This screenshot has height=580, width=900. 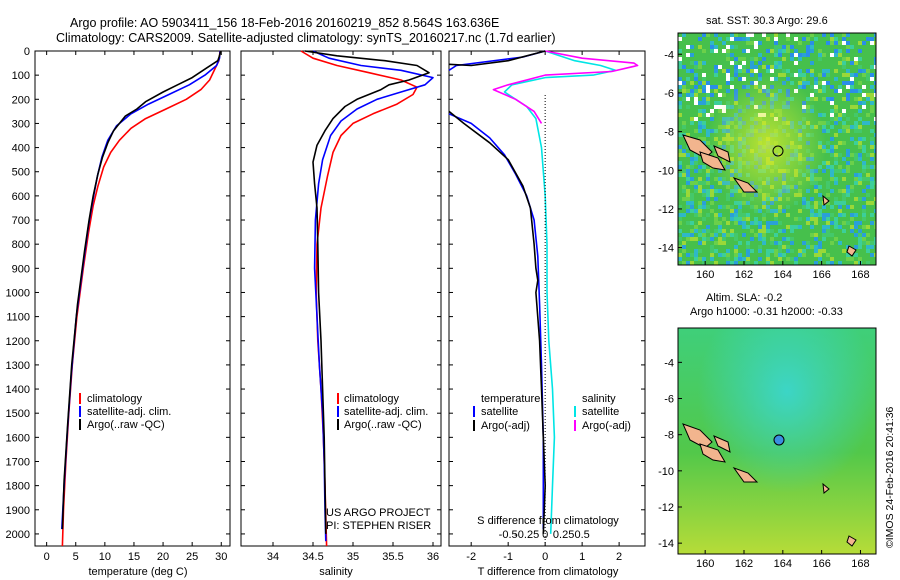 What do you see at coordinates (192, 557) in the screenshot?
I see `x-tick-label: 25` at bounding box center [192, 557].